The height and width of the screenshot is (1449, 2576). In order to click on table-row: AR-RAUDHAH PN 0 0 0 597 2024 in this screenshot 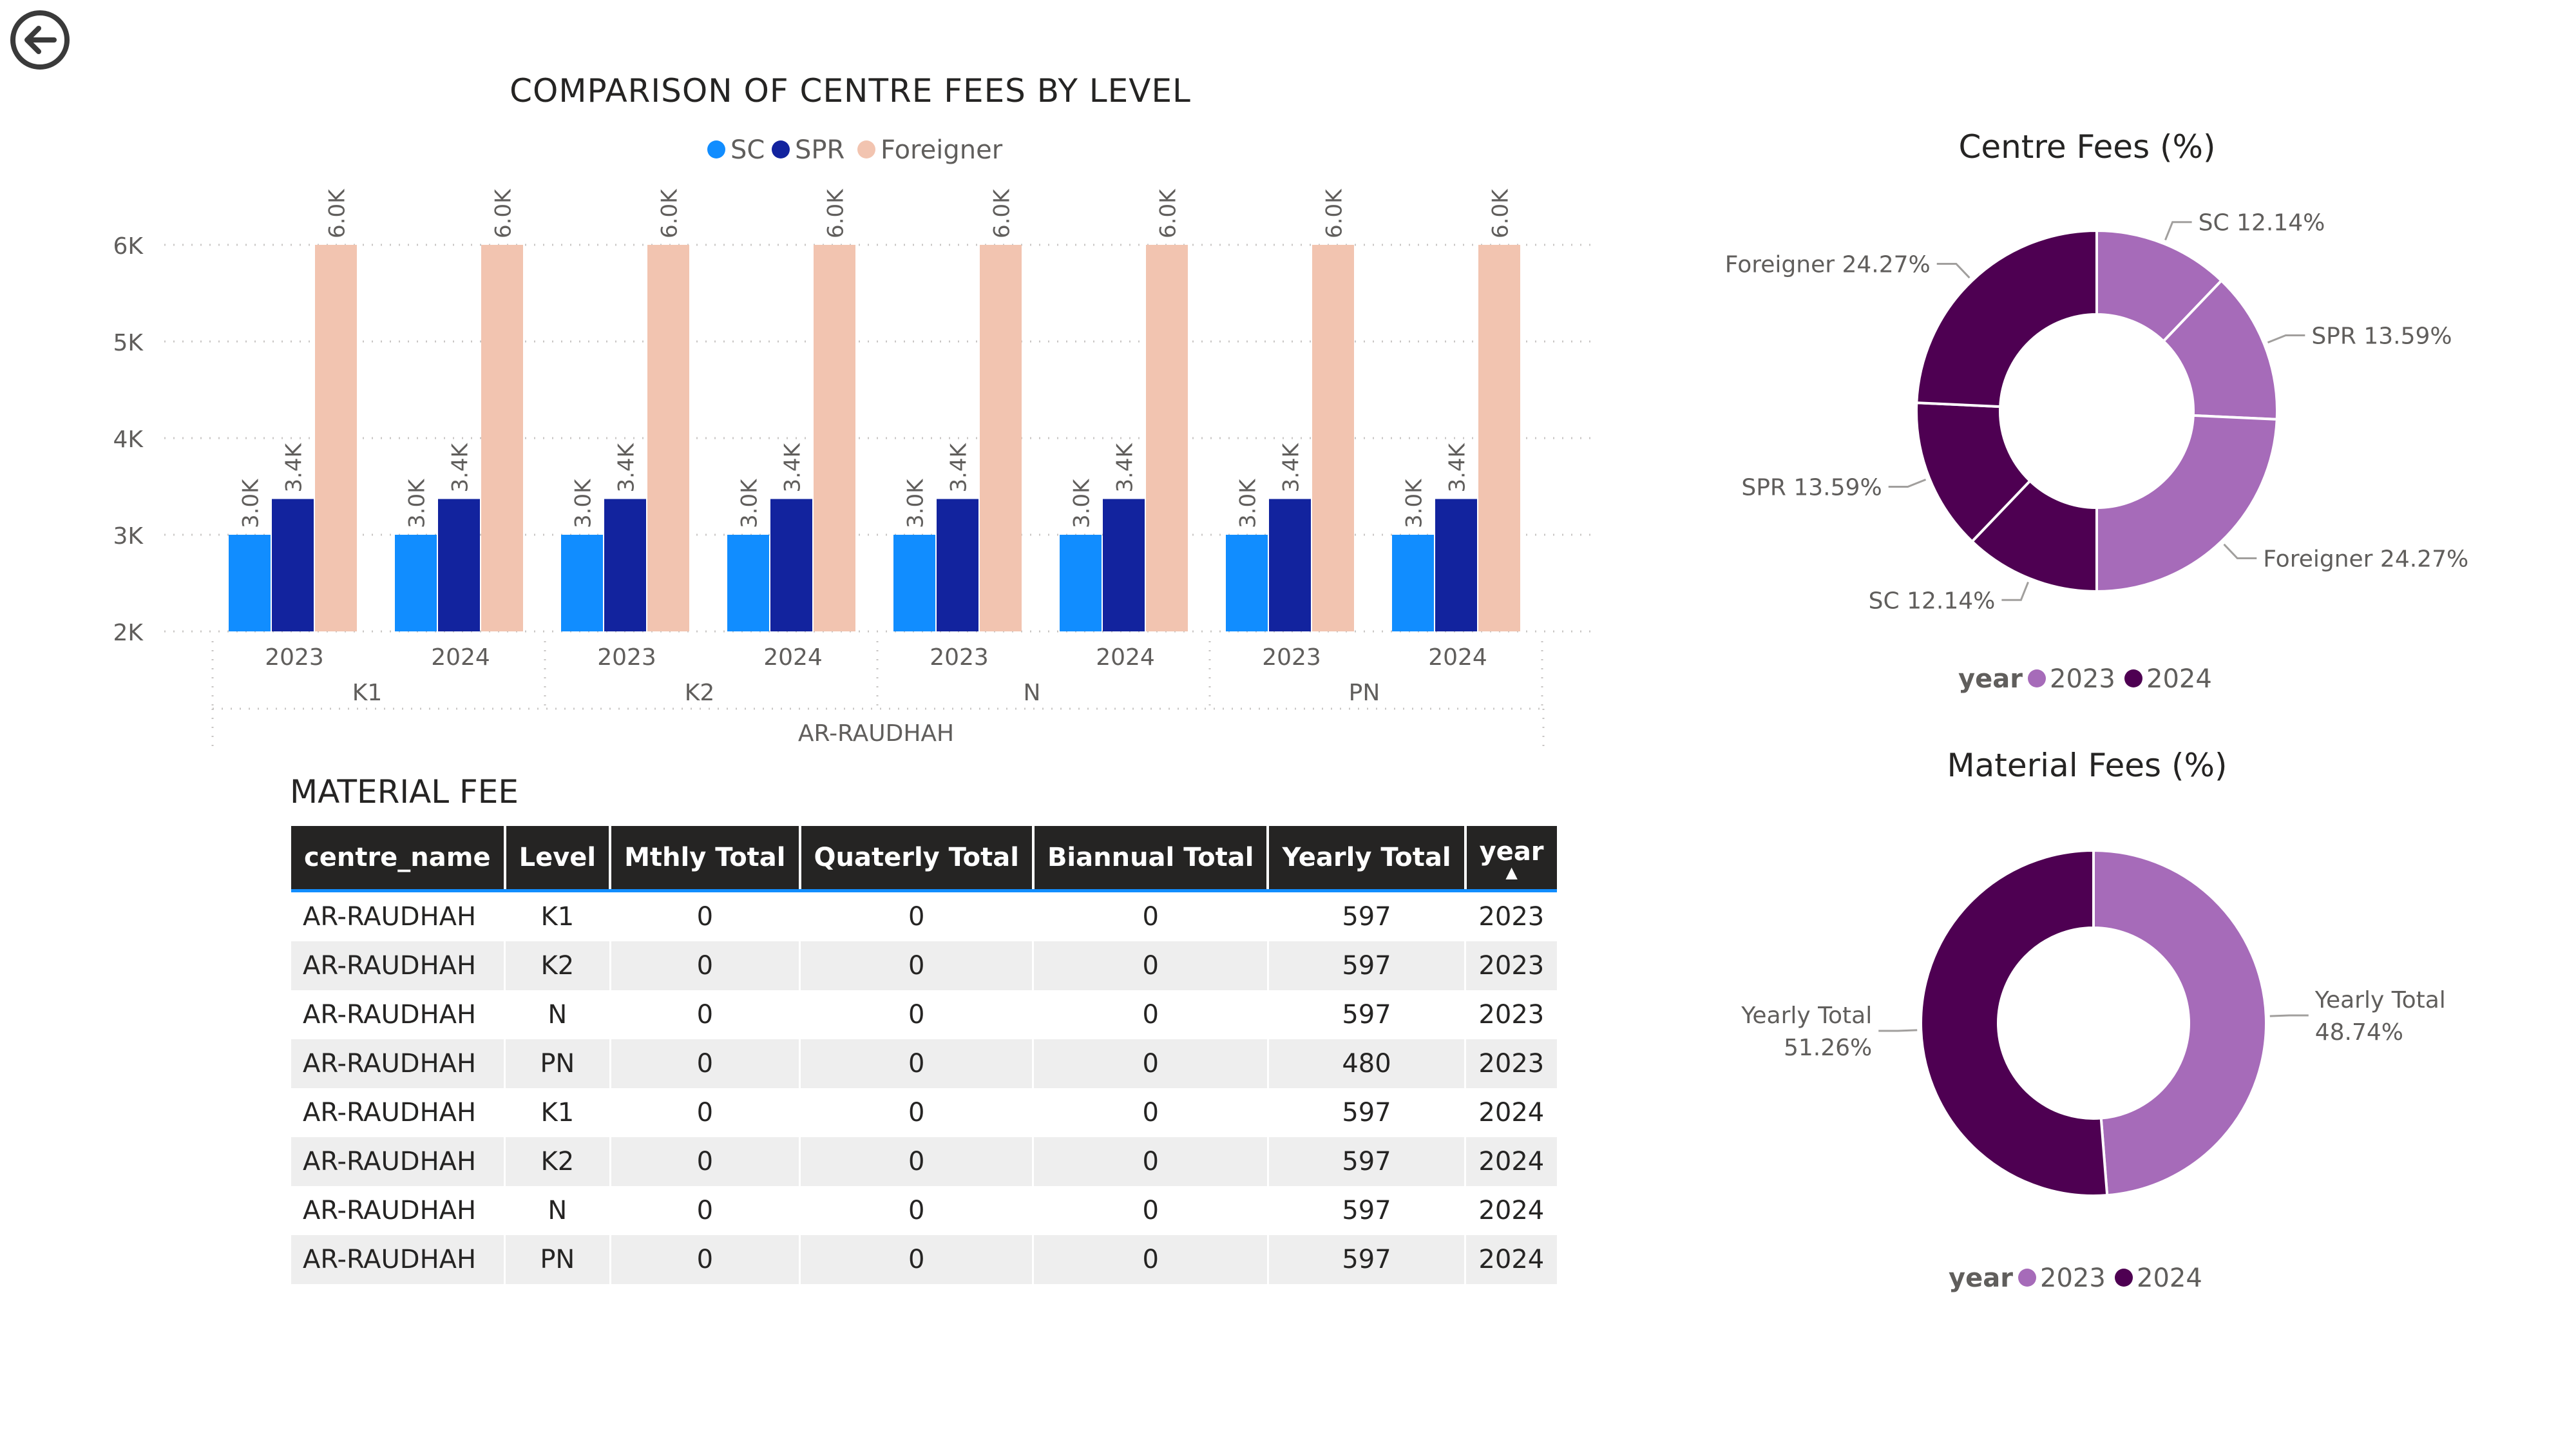, I will do `click(924, 1259)`.